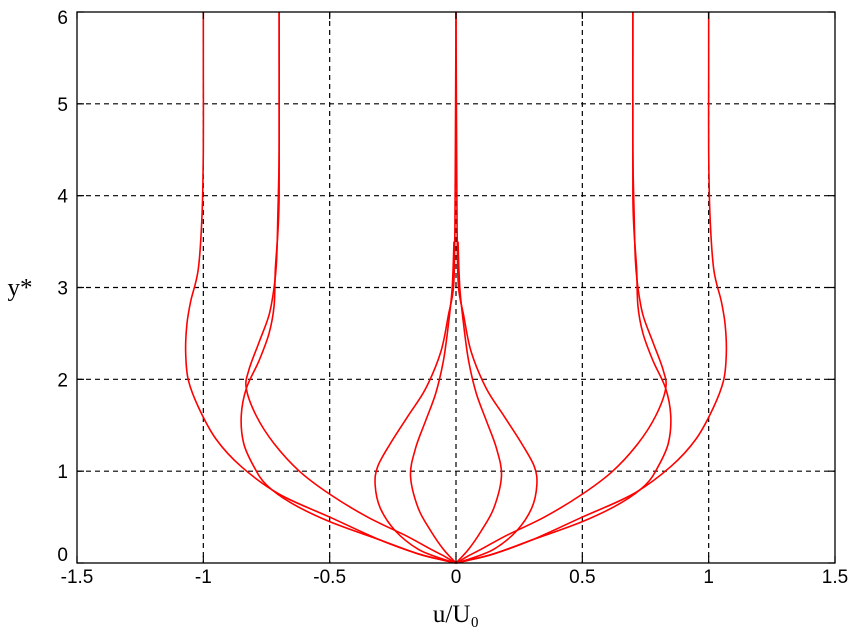 This screenshot has height=632, width=855. Describe the element at coordinates (329, 577) in the screenshot. I see `x-tick-label: -0.5` at that location.